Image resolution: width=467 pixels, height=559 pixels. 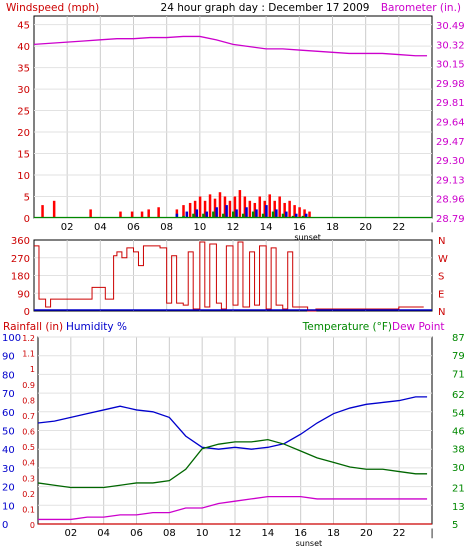 I want to click on barometer-tick-label: 29.98, so click(x=450, y=84).